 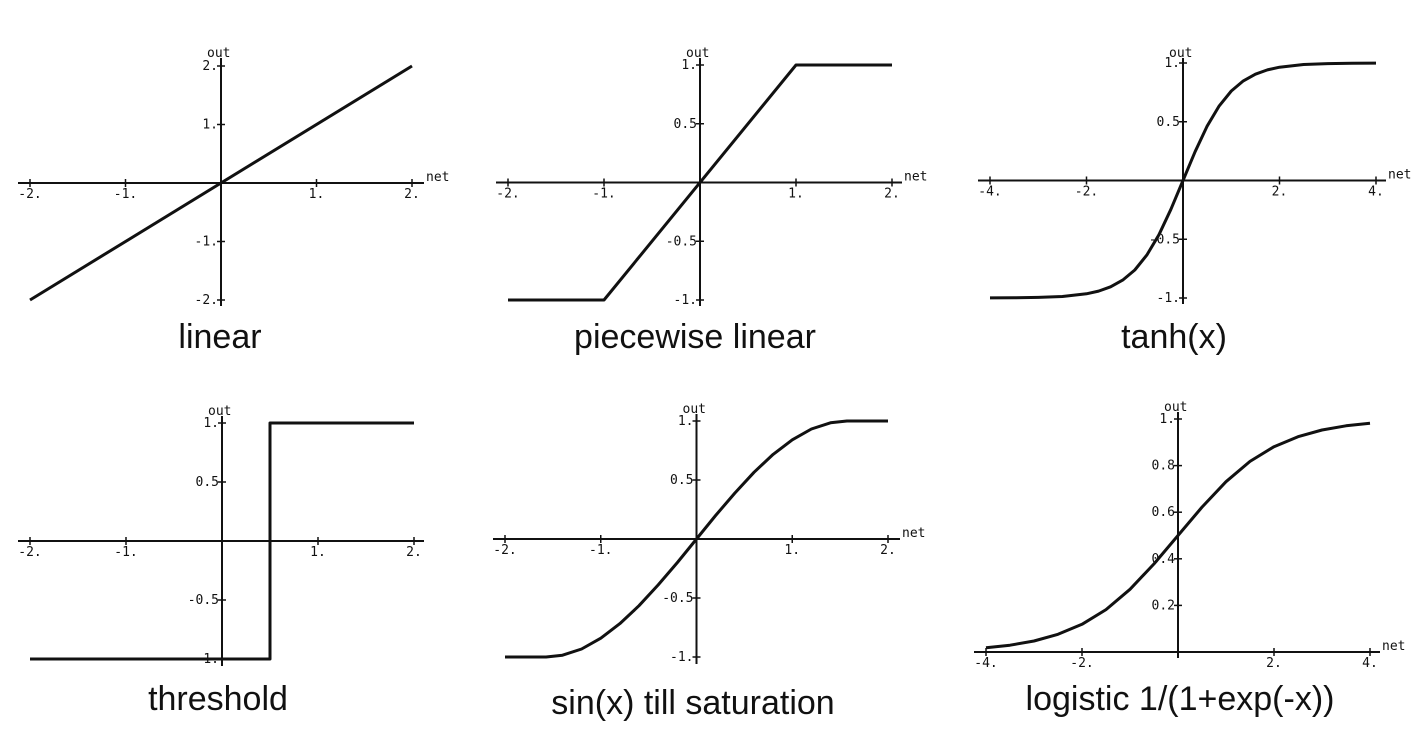 I want to click on chart-title: threshold, so click(x=218, y=699).